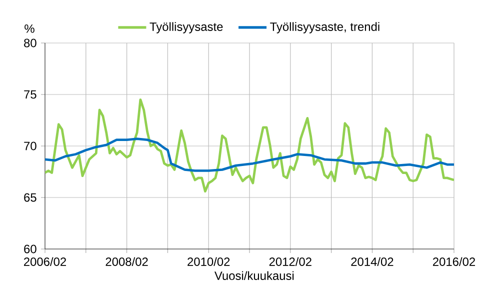 The image size is (494, 305). What do you see at coordinates (30, 146) in the screenshot?
I see `y-tick-label: 70` at bounding box center [30, 146].